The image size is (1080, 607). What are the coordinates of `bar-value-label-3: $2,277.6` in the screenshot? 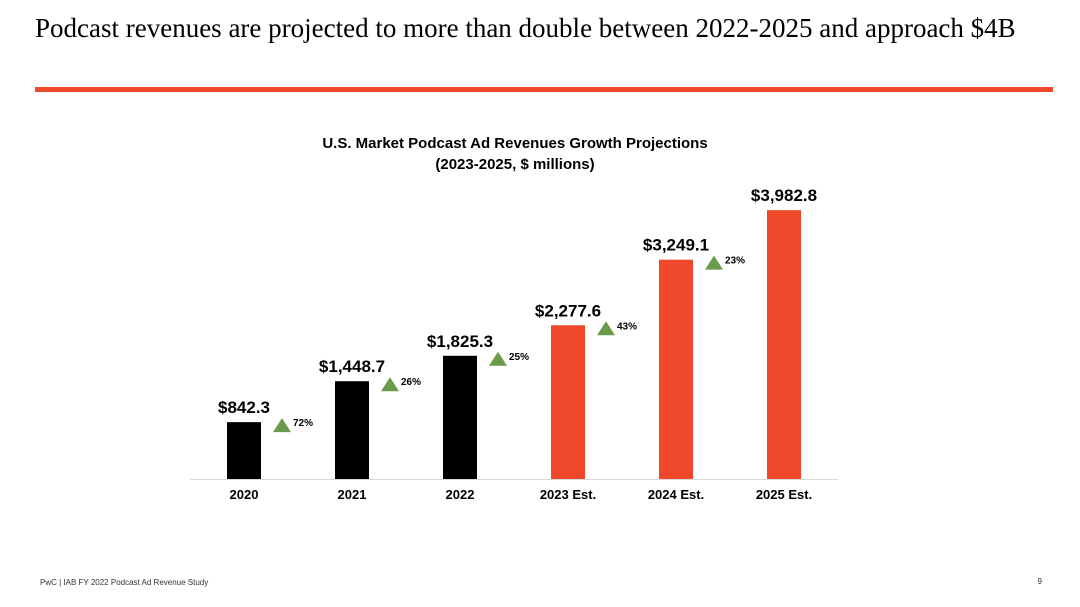 It's located at (568, 310).